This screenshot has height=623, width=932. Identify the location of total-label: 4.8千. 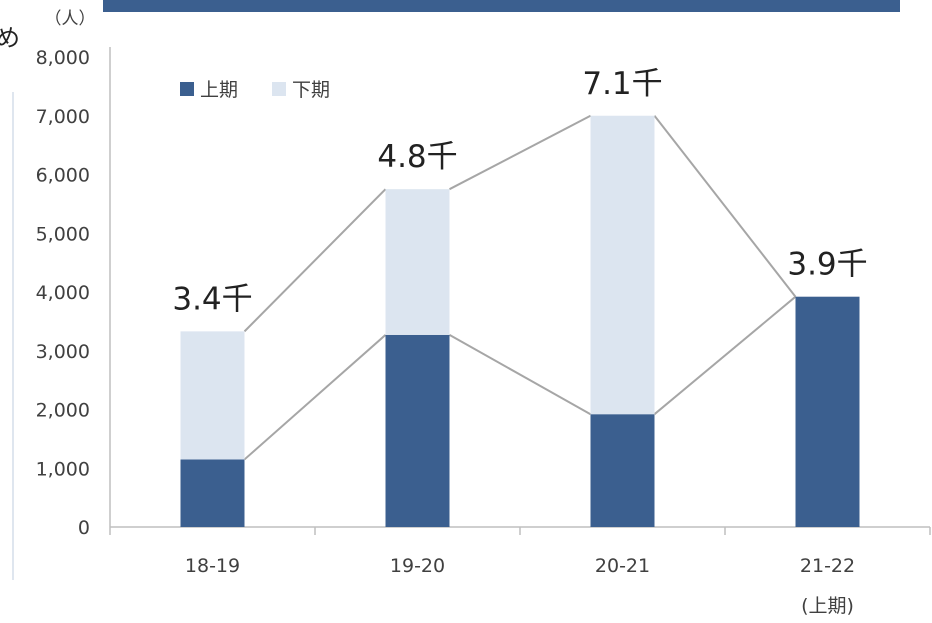
(417, 157).